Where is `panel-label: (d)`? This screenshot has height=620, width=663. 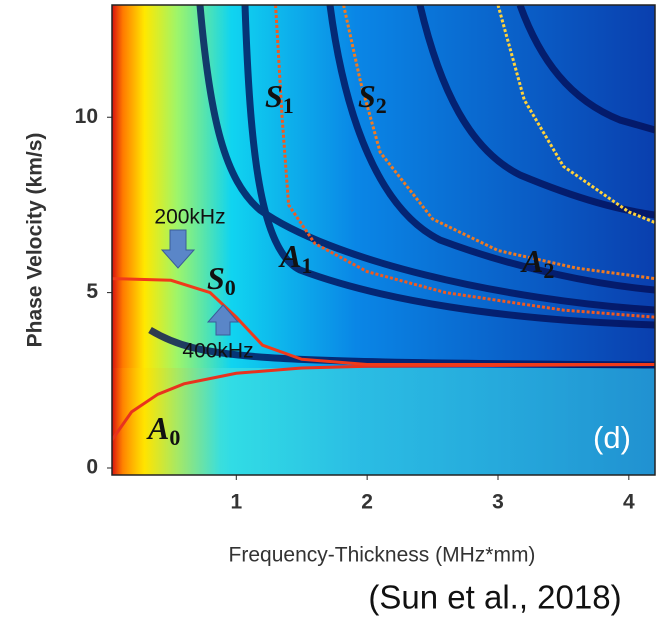 panel-label: (d) is located at coordinates (612, 437).